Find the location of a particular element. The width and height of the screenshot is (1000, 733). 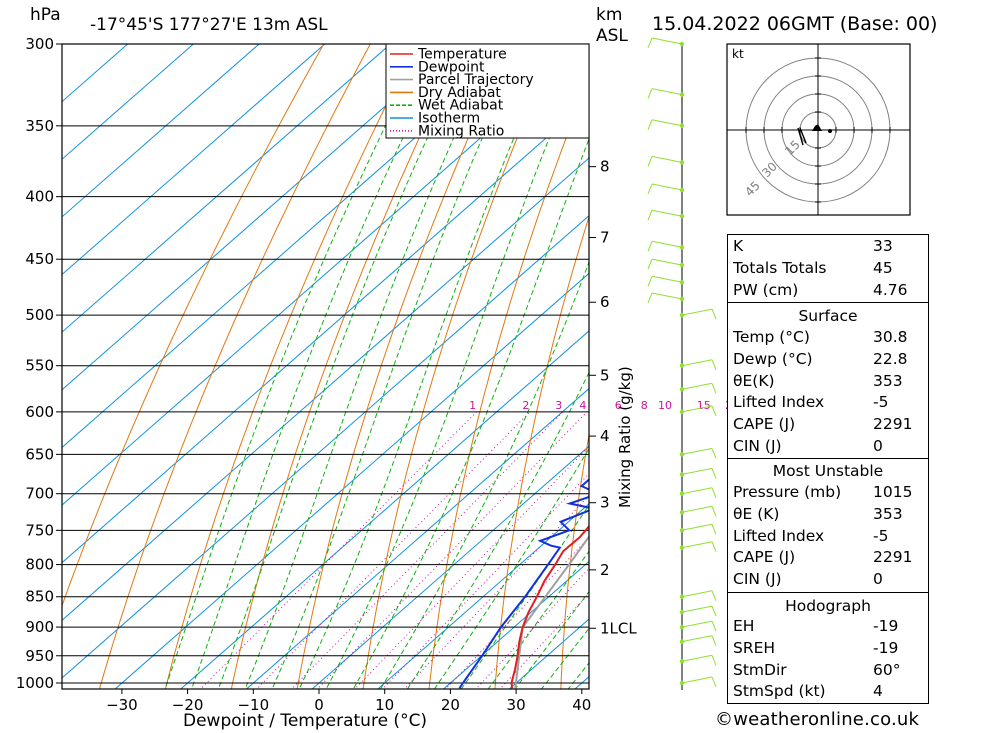

pressure-tick-label: 550 is located at coordinates (39, 366).